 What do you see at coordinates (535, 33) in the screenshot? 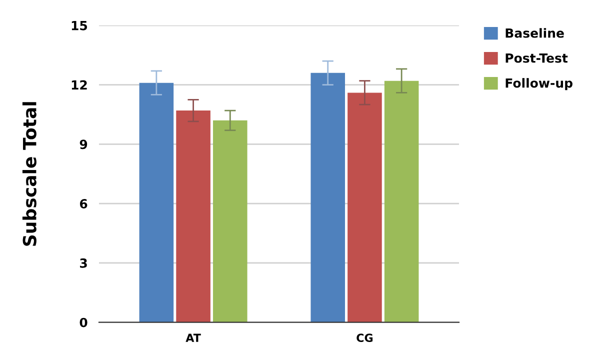
I see `legend-label: Baseline` at bounding box center [535, 33].